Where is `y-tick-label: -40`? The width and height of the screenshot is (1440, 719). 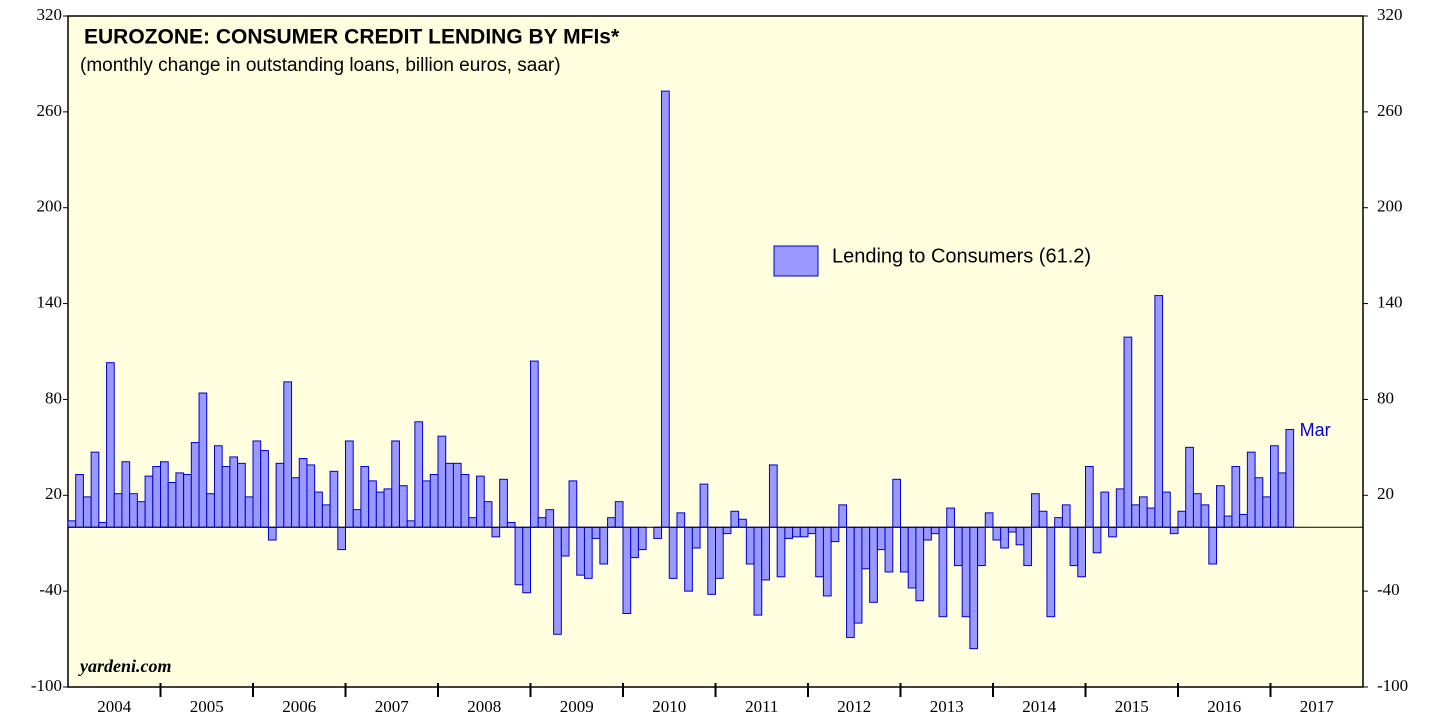
y-tick-label: -40 is located at coordinates (50, 589).